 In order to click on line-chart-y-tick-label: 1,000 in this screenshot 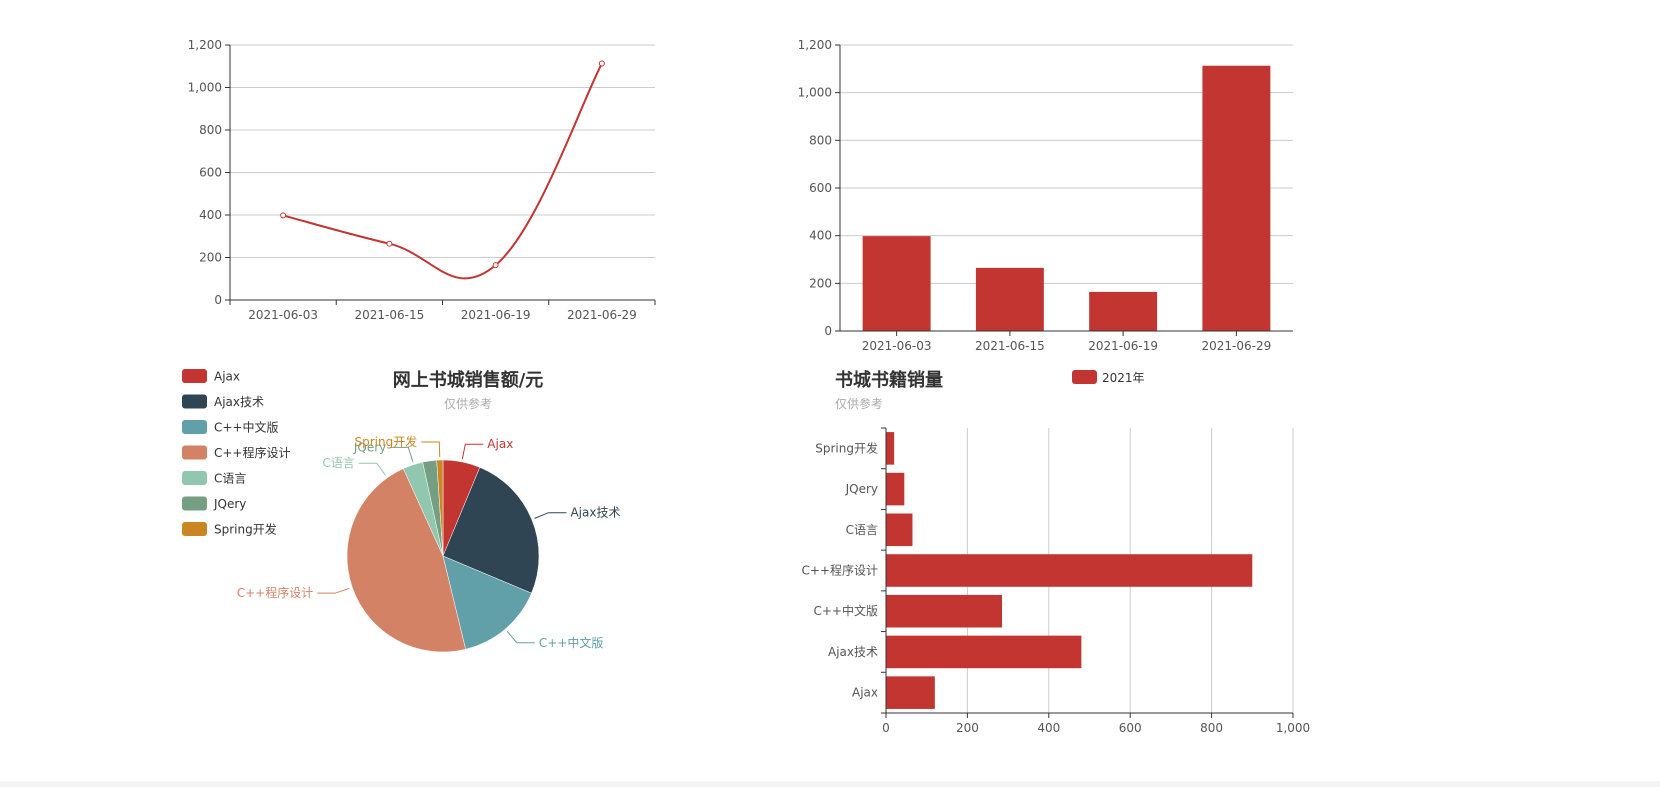, I will do `click(205, 88)`.